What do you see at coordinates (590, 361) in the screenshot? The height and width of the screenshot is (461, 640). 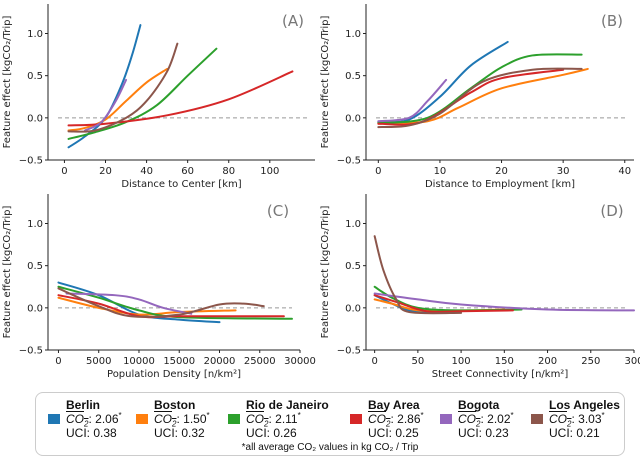 I see `x-tick-label: 250` at bounding box center [590, 361].